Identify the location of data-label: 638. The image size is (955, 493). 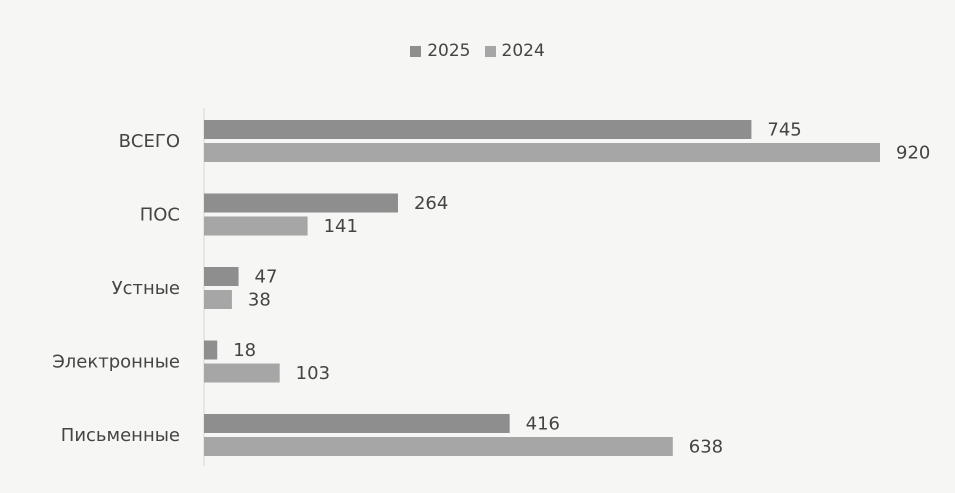
(706, 447).